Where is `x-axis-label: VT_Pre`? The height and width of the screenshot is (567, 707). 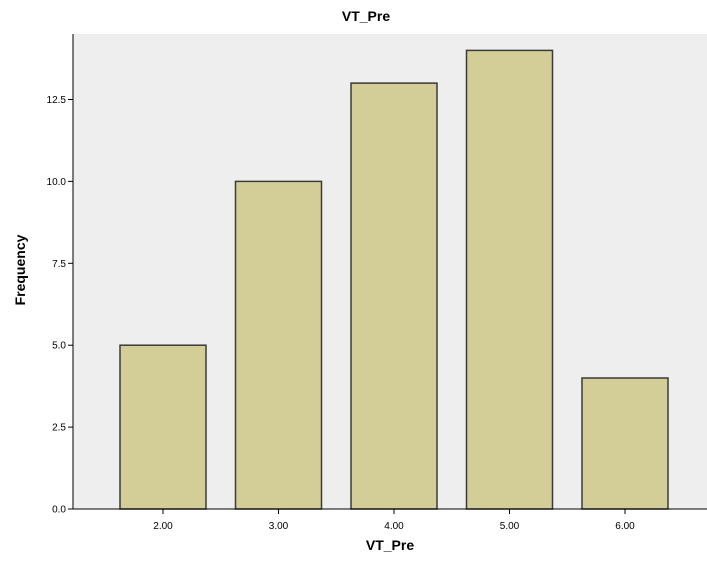 x-axis-label: VT_Pre is located at coordinates (390, 545).